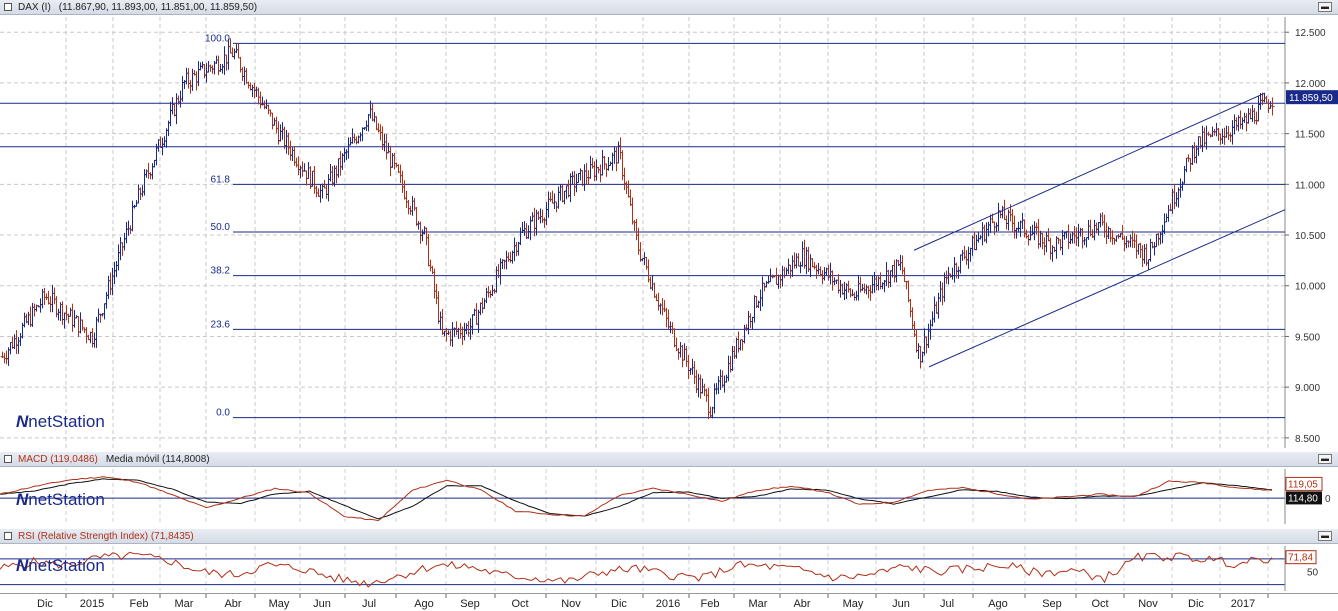  What do you see at coordinates (221, 271) in the screenshot?
I see `fibonacci-label: 38.2` at bounding box center [221, 271].